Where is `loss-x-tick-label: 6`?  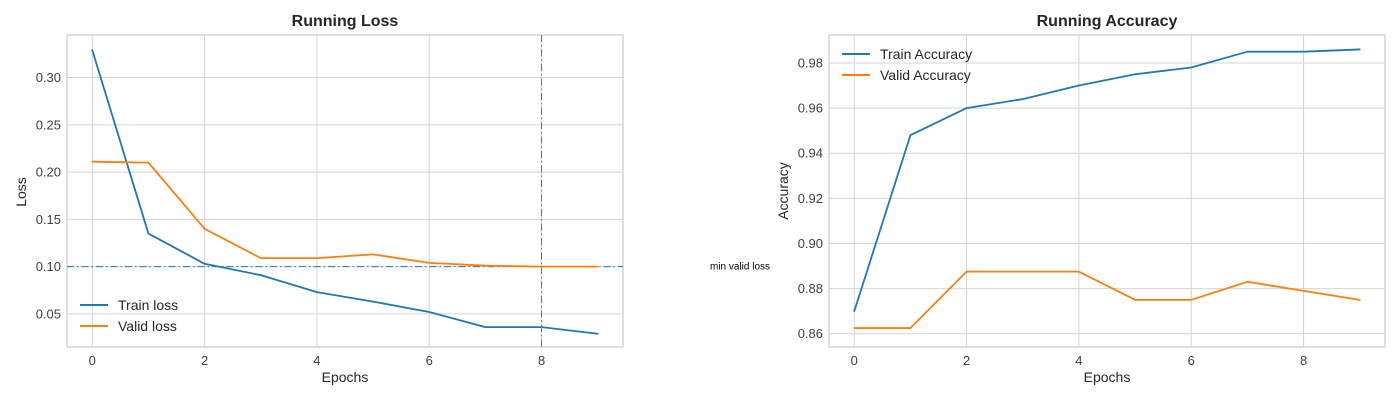
loss-x-tick-label: 6 is located at coordinates (429, 360).